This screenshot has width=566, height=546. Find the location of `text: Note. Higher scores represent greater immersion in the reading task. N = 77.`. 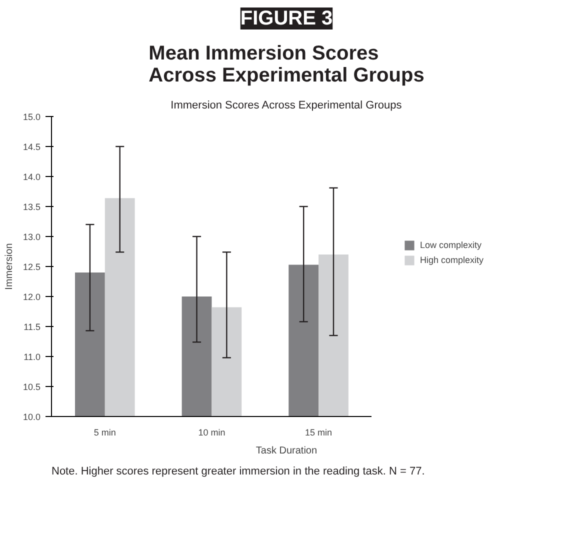

text: Note. Higher scores represent greater immersion in the reading task. N = 77. is located at coordinates (238, 472).